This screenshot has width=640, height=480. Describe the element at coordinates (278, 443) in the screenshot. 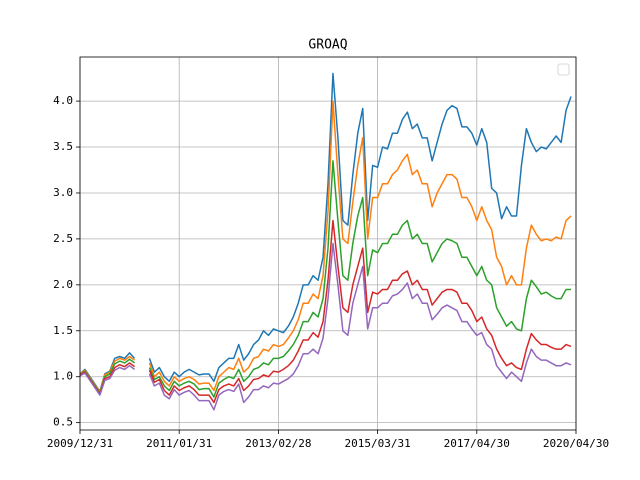

I see `x-tick-label: 2013/02/28` at that location.